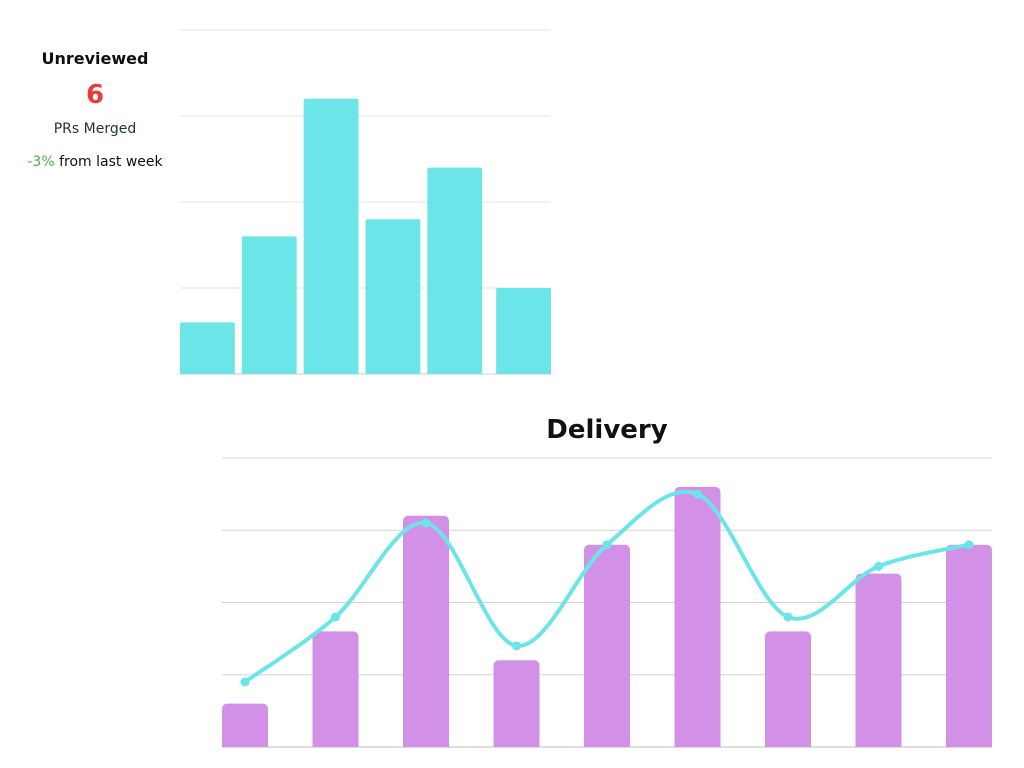 Image resolution: width=1024 pixels, height=768 pixels. Describe the element at coordinates (41, 162) in the screenshot. I see `stat-change: -3%` at that location.